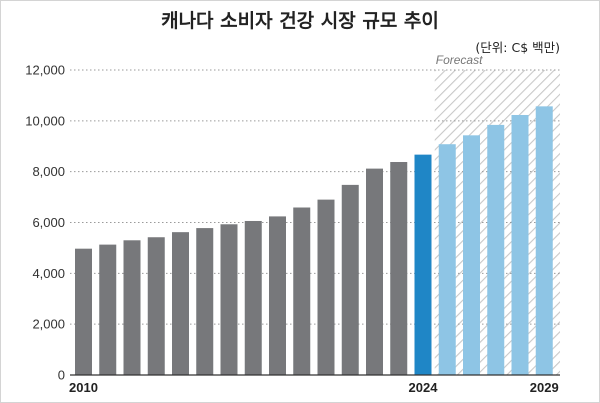 The height and width of the screenshot is (403, 600). What do you see at coordinates (132, 307) in the screenshot?
I see `bar-2012` at bounding box center [132, 307].